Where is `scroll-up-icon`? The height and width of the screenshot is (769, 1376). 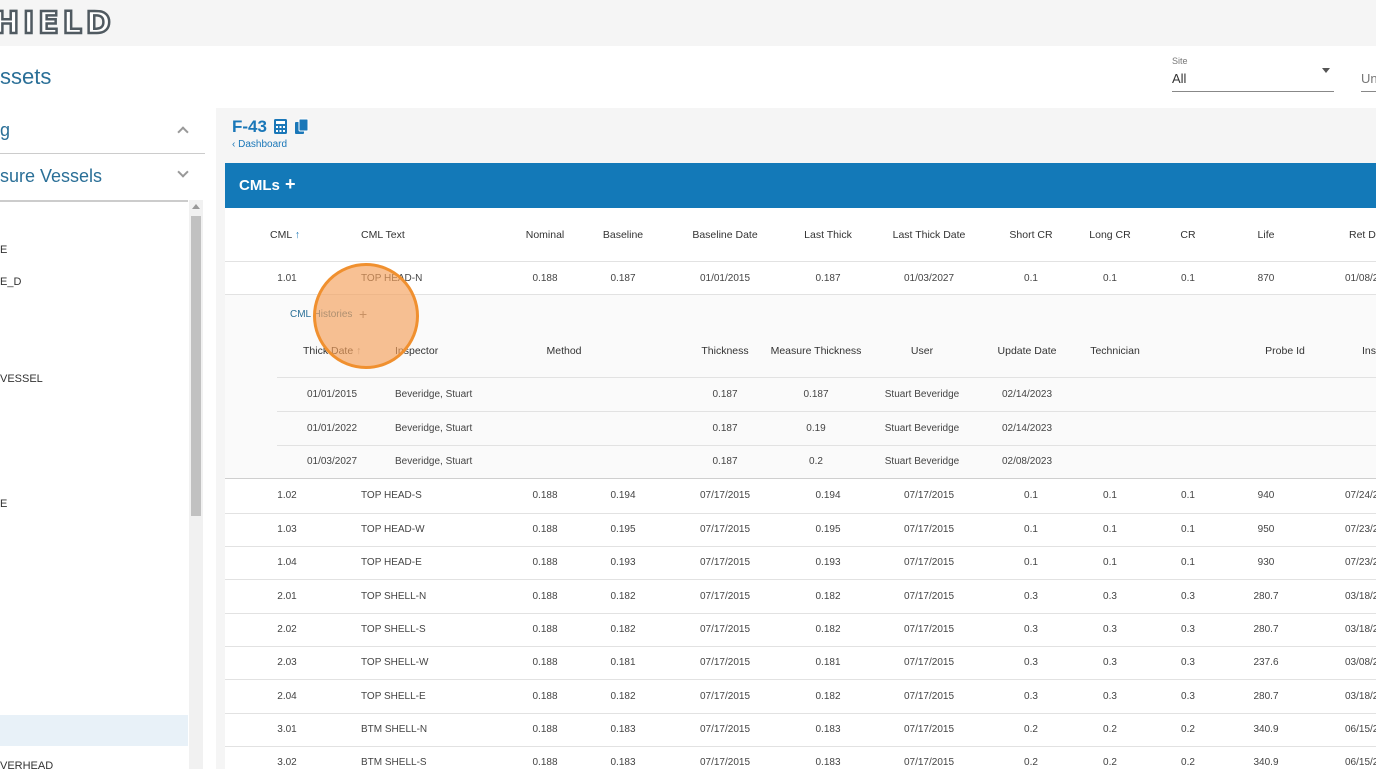
scroll-up-icon is located at coordinates (196, 206).